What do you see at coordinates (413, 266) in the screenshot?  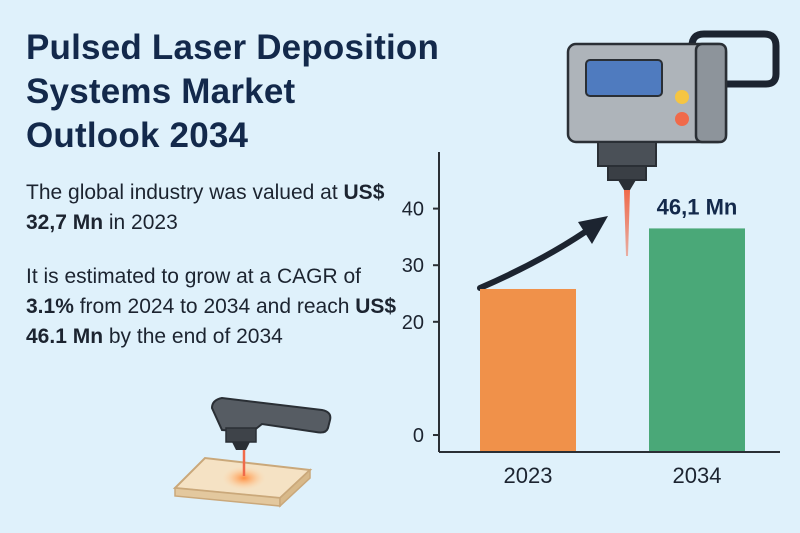 I see `y-tick-label: 30` at bounding box center [413, 266].